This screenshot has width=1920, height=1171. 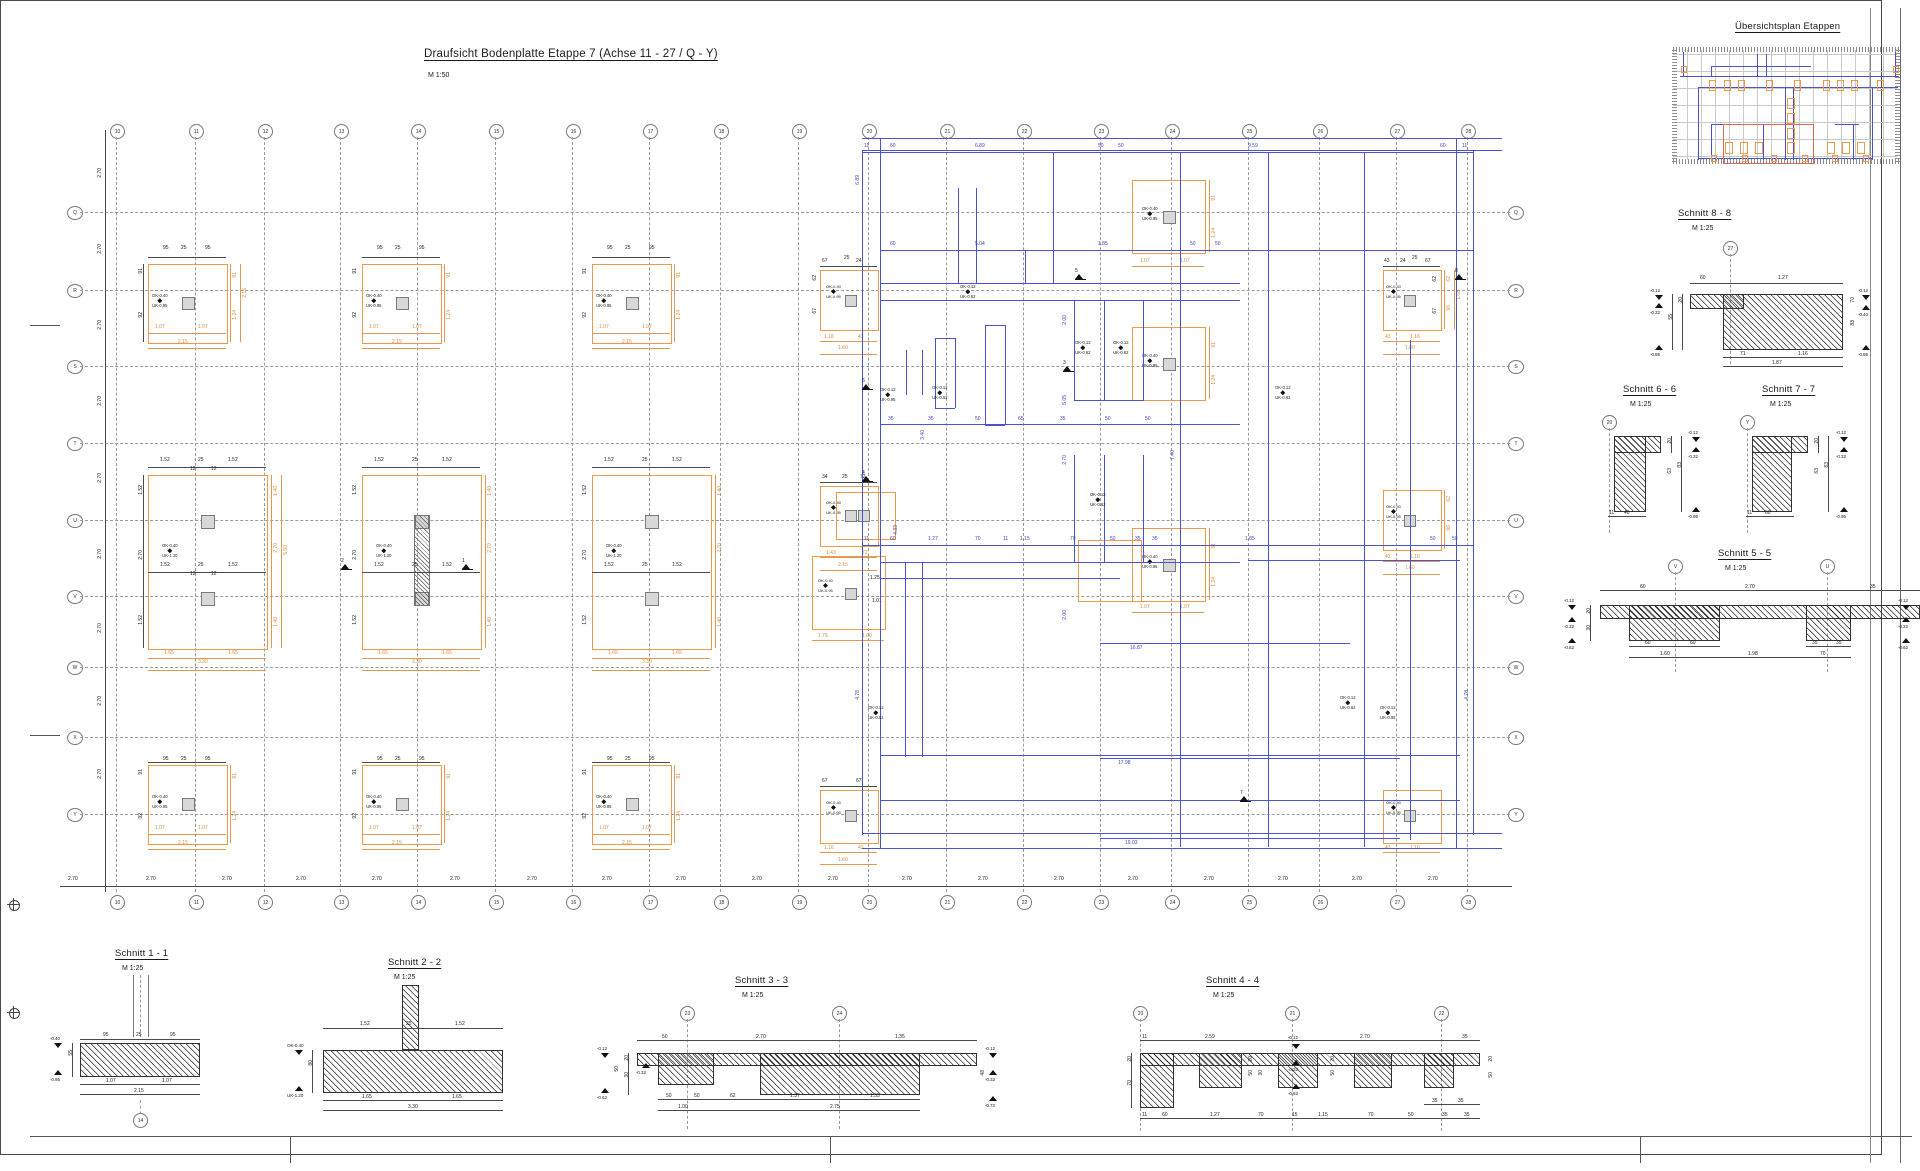 I want to click on cut-marker-3: 3, so click(x=1068, y=366).